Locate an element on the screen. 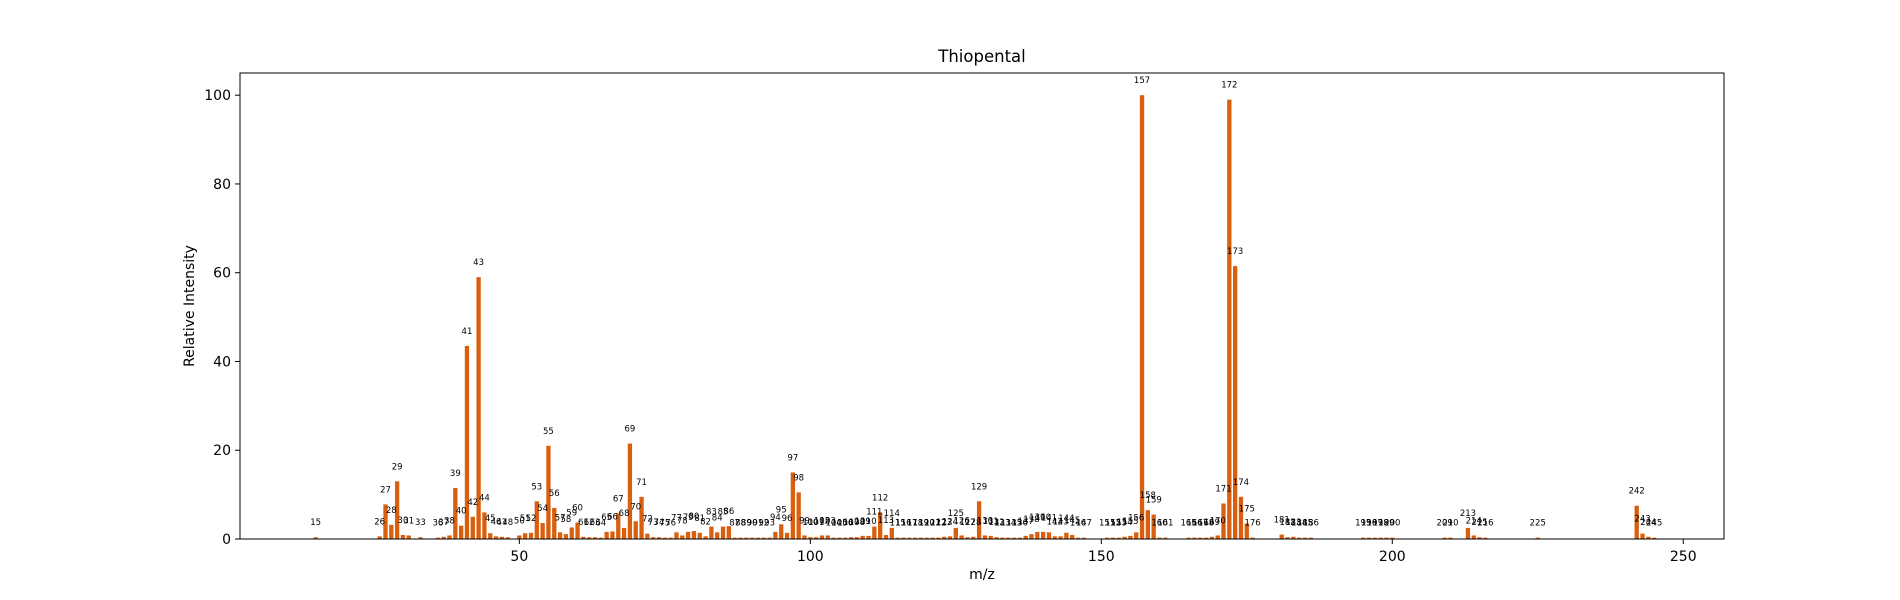  y-tick-label: 100 is located at coordinates (217, 96).